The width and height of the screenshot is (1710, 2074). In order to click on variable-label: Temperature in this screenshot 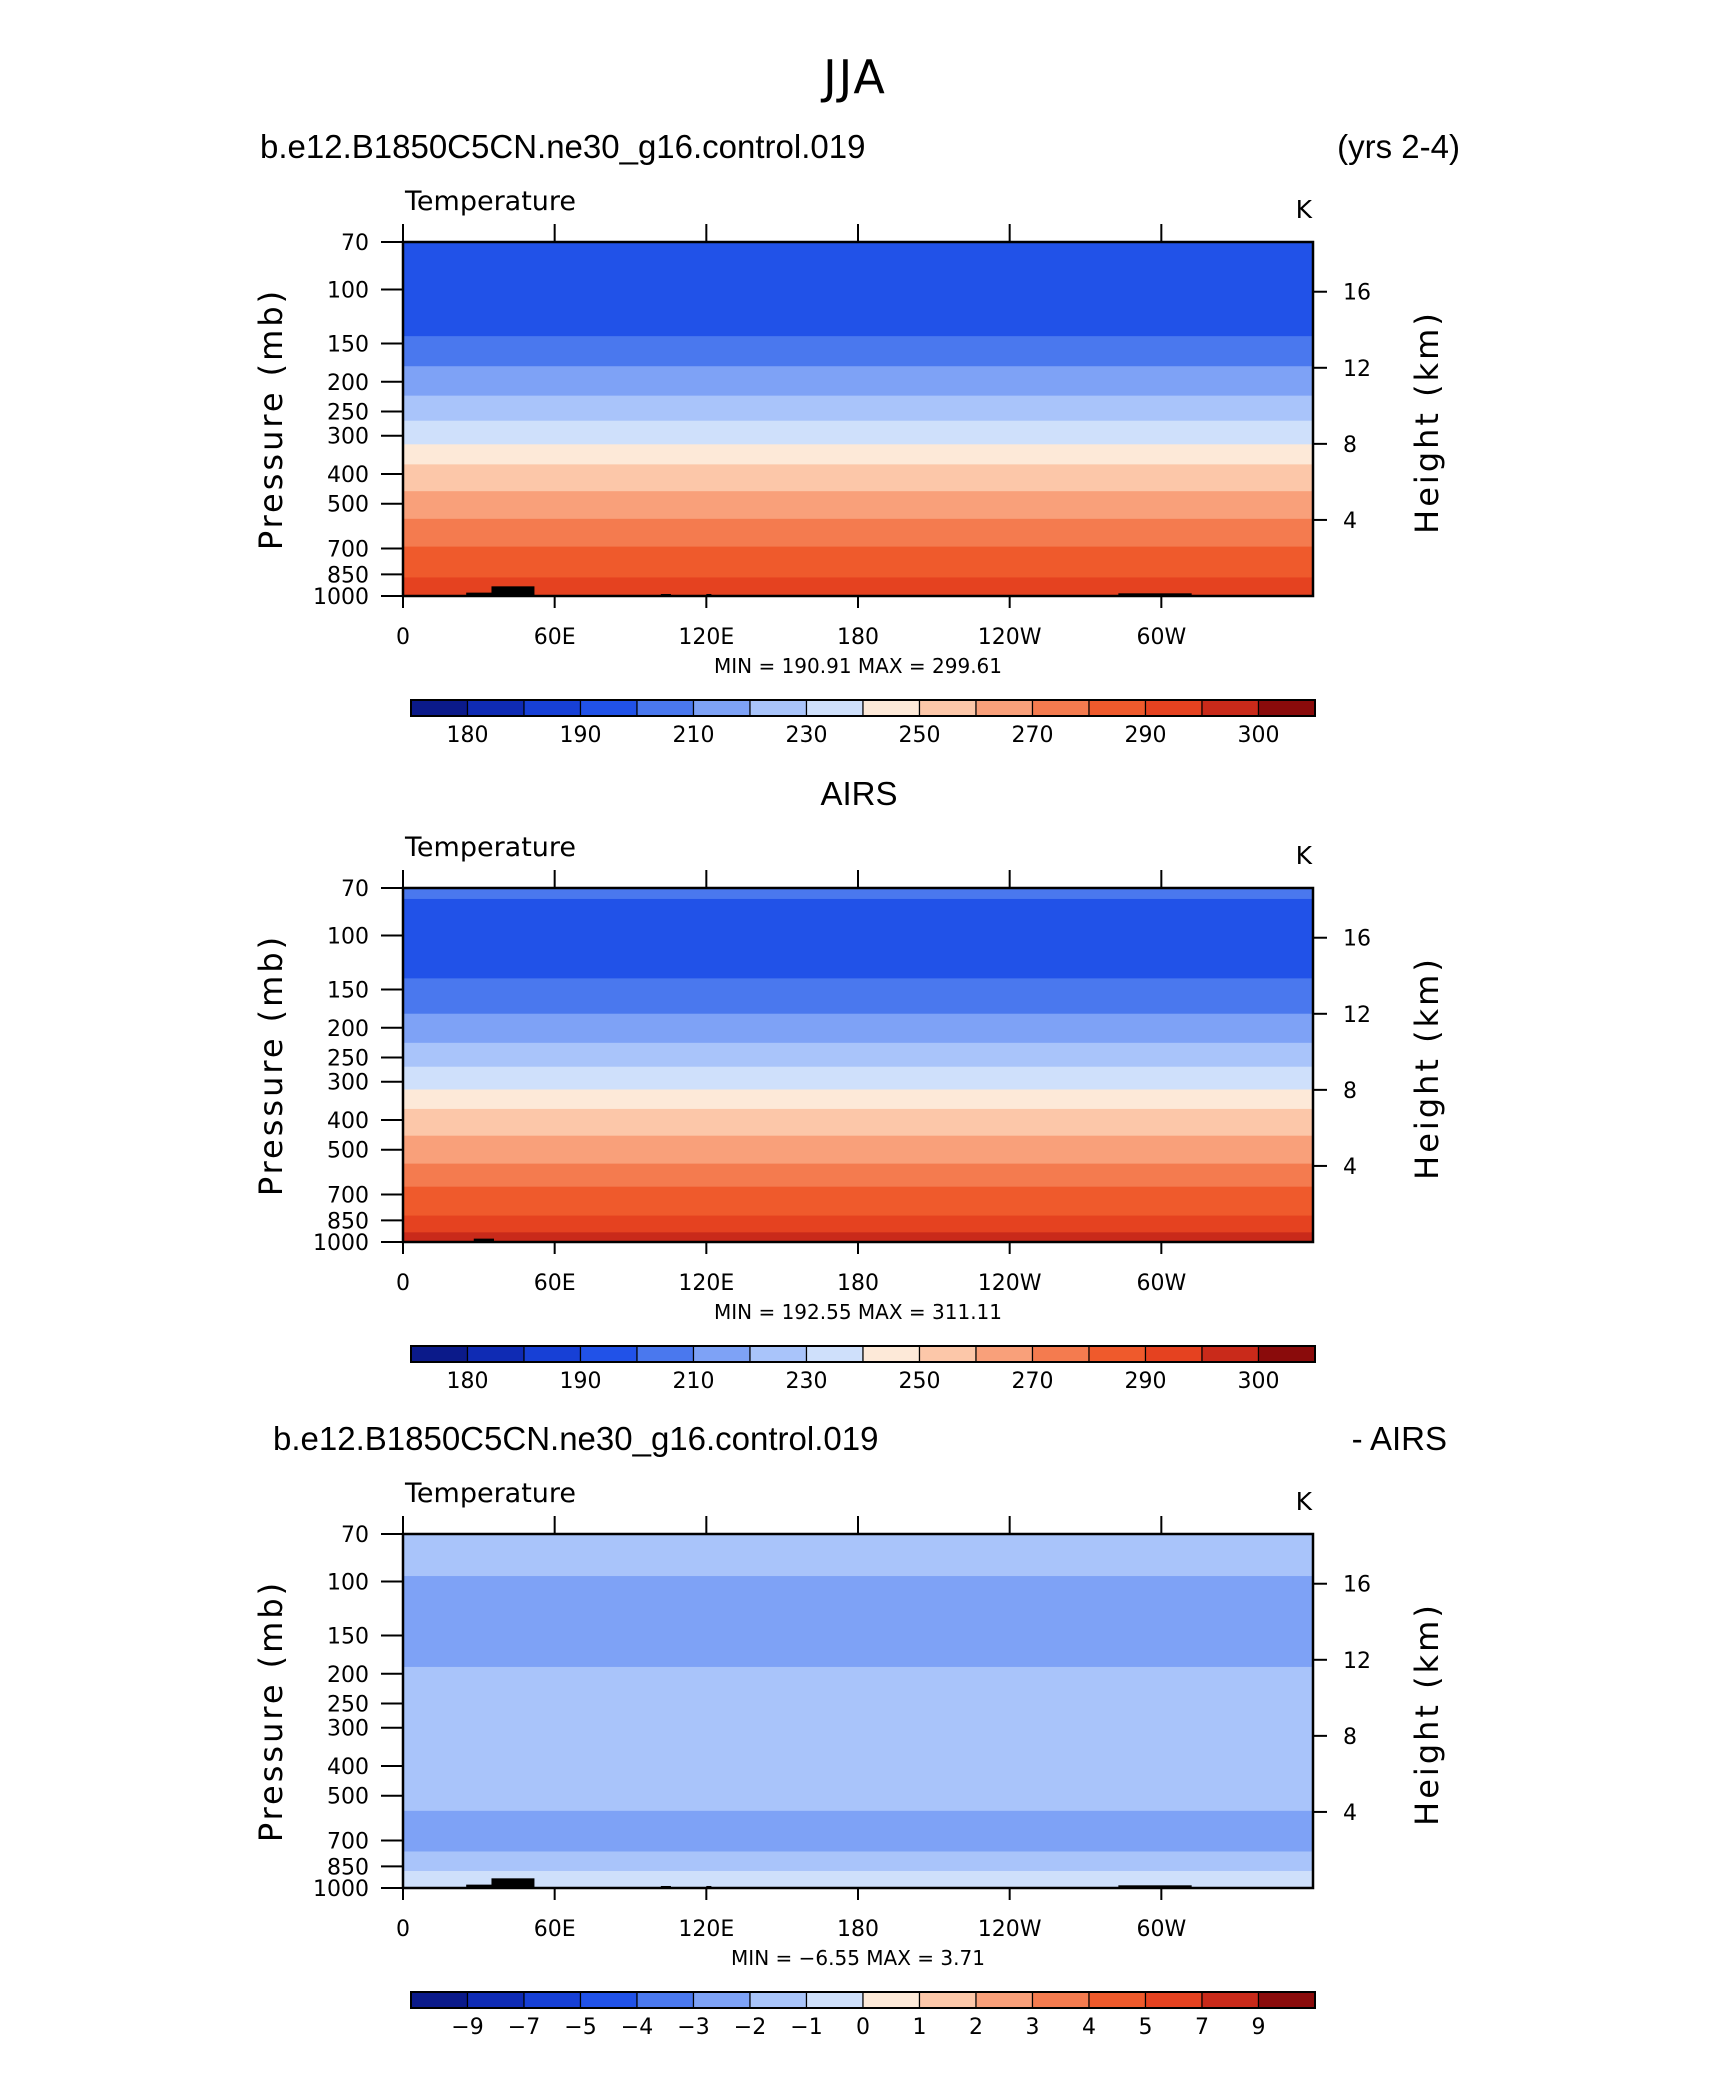, I will do `click(490, 1493)`.